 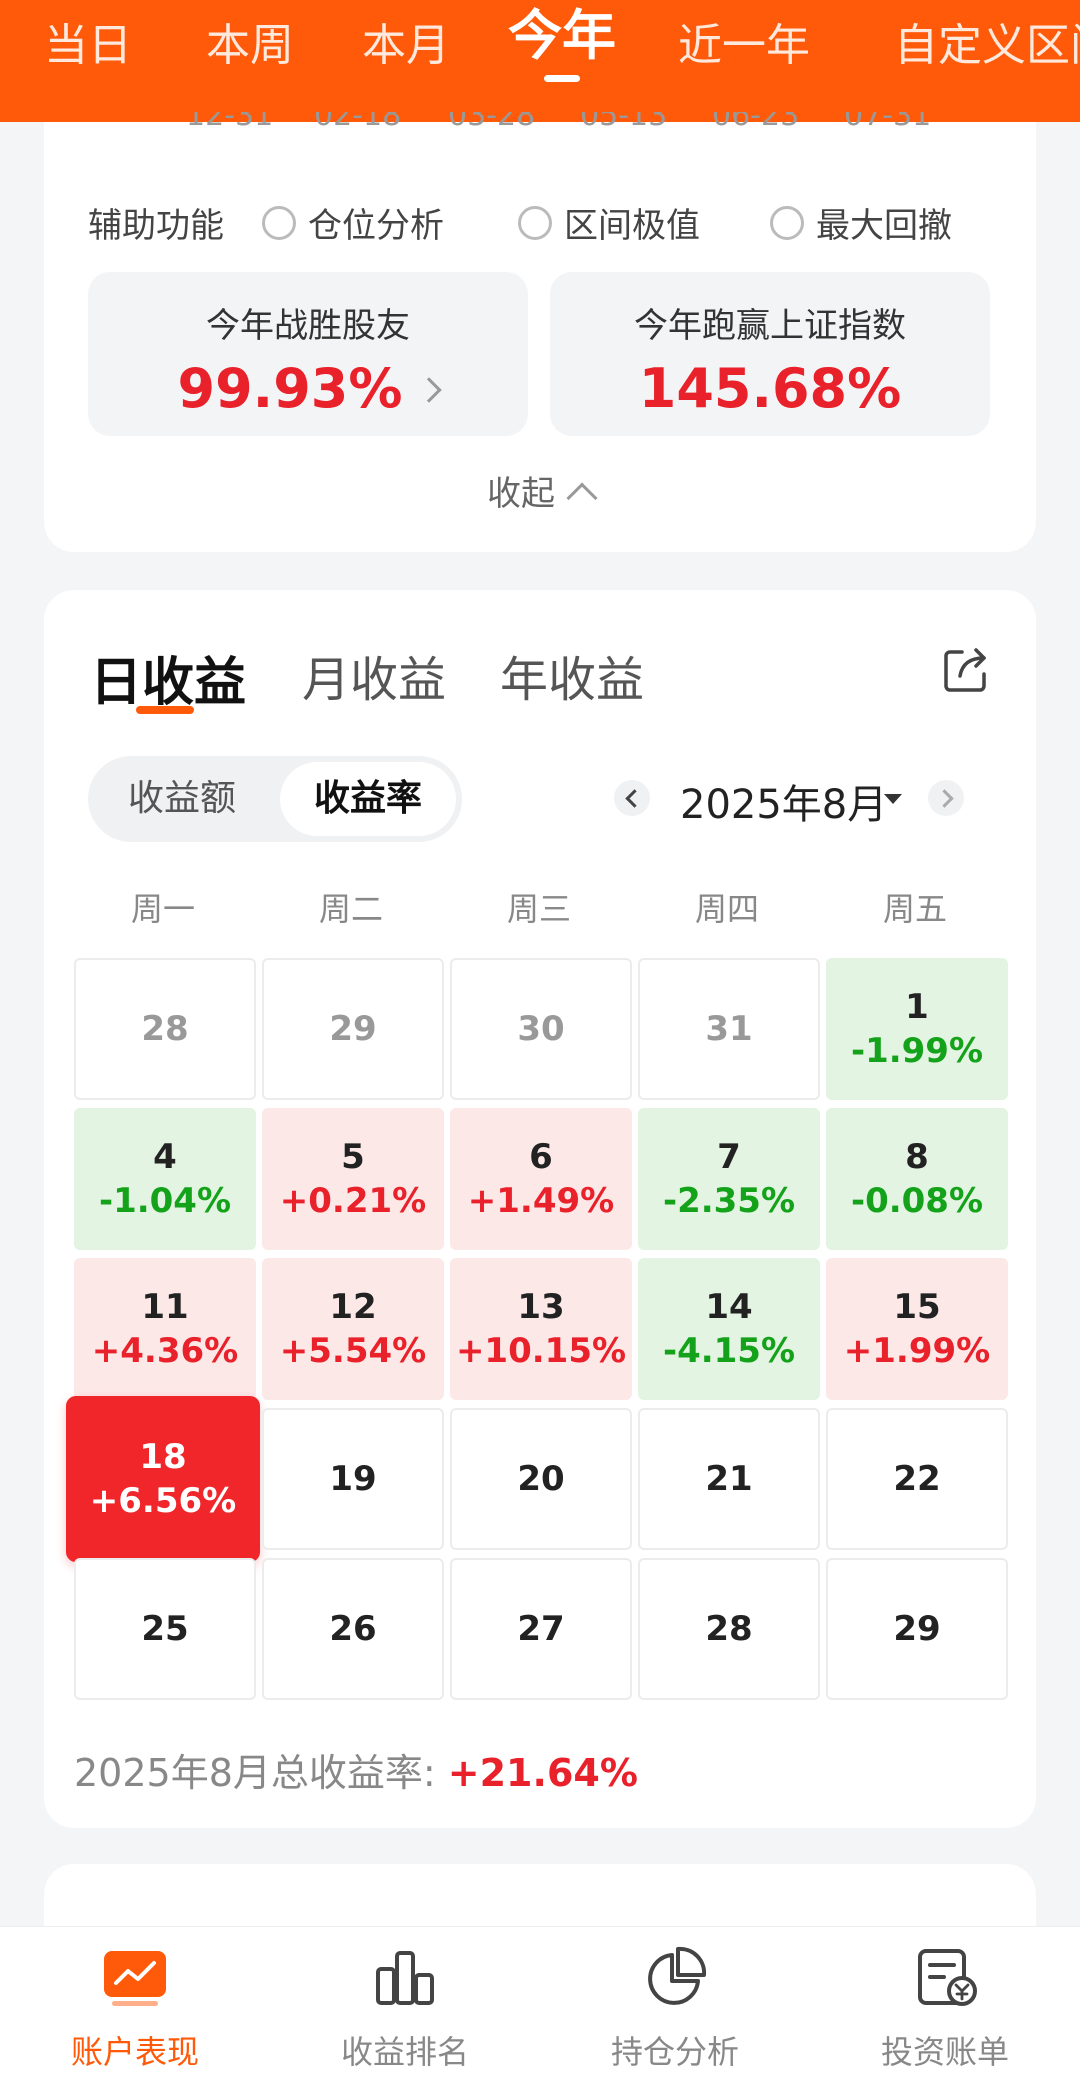 What do you see at coordinates (542, 1773) in the screenshot?
I see `total-value: +21.64%` at bounding box center [542, 1773].